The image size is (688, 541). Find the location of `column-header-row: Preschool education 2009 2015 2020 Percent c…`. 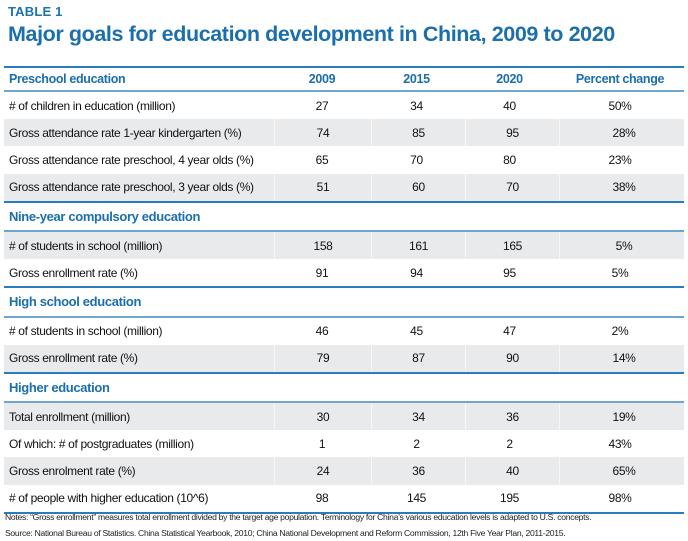

column-header-row: Preschool education 2009 2015 2020 Percent c… is located at coordinates (344, 80).